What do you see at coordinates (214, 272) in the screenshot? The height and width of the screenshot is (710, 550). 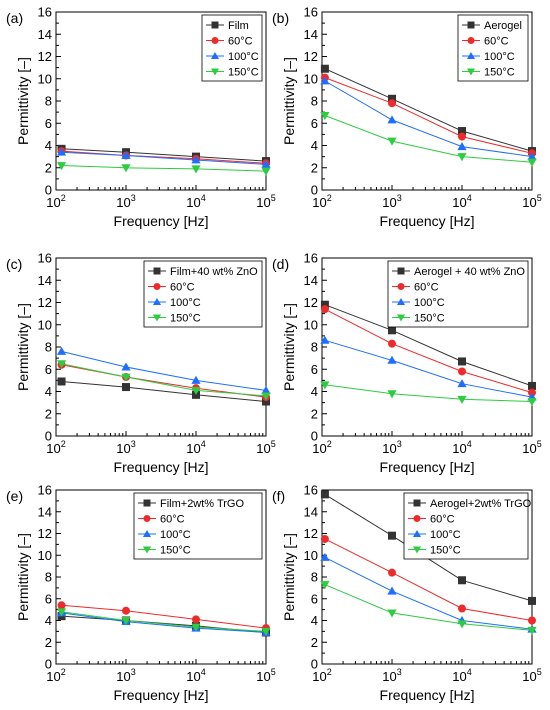 I see `legend-entry-1: Film+40 wt% ZnO` at bounding box center [214, 272].